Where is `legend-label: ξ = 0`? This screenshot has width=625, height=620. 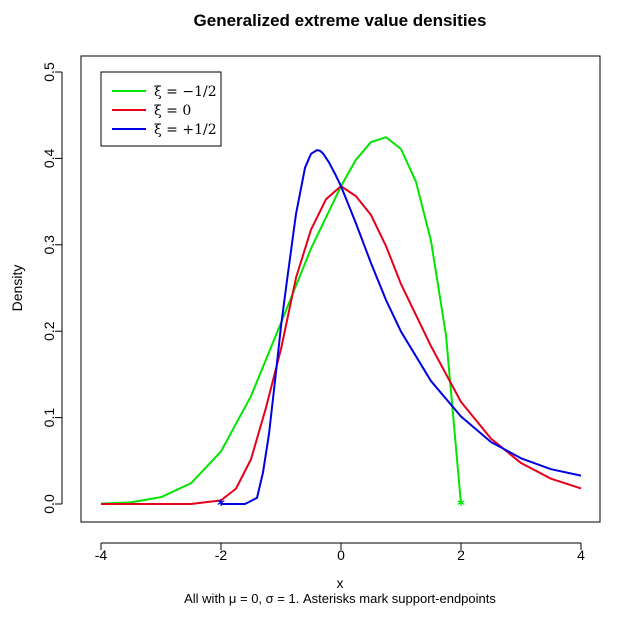 legend-label: ξ = 0 is located at coordinates (172, 111).